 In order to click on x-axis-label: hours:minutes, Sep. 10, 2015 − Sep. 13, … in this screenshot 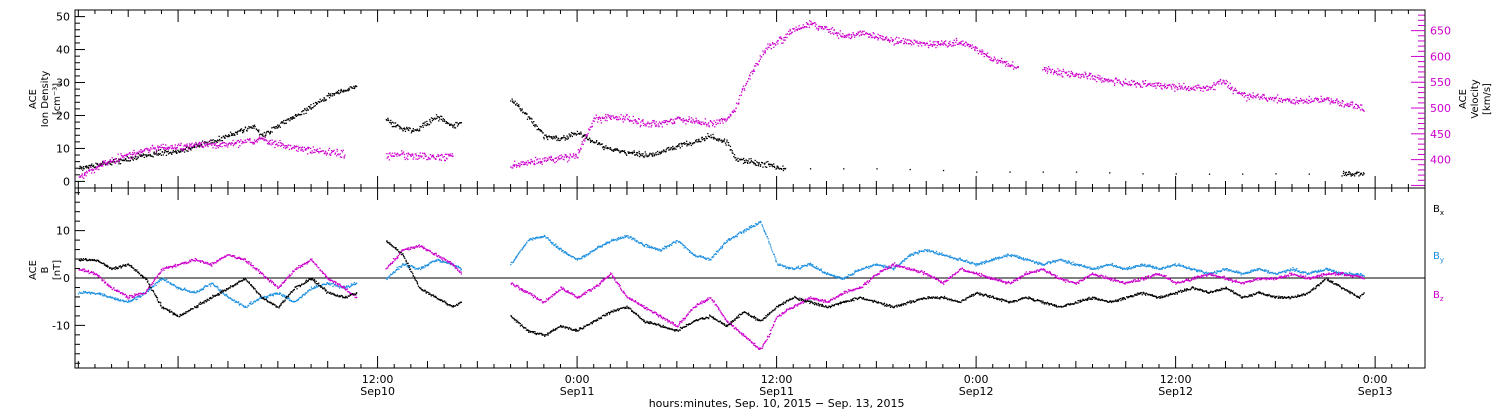, I will do `click(777, 403)`.